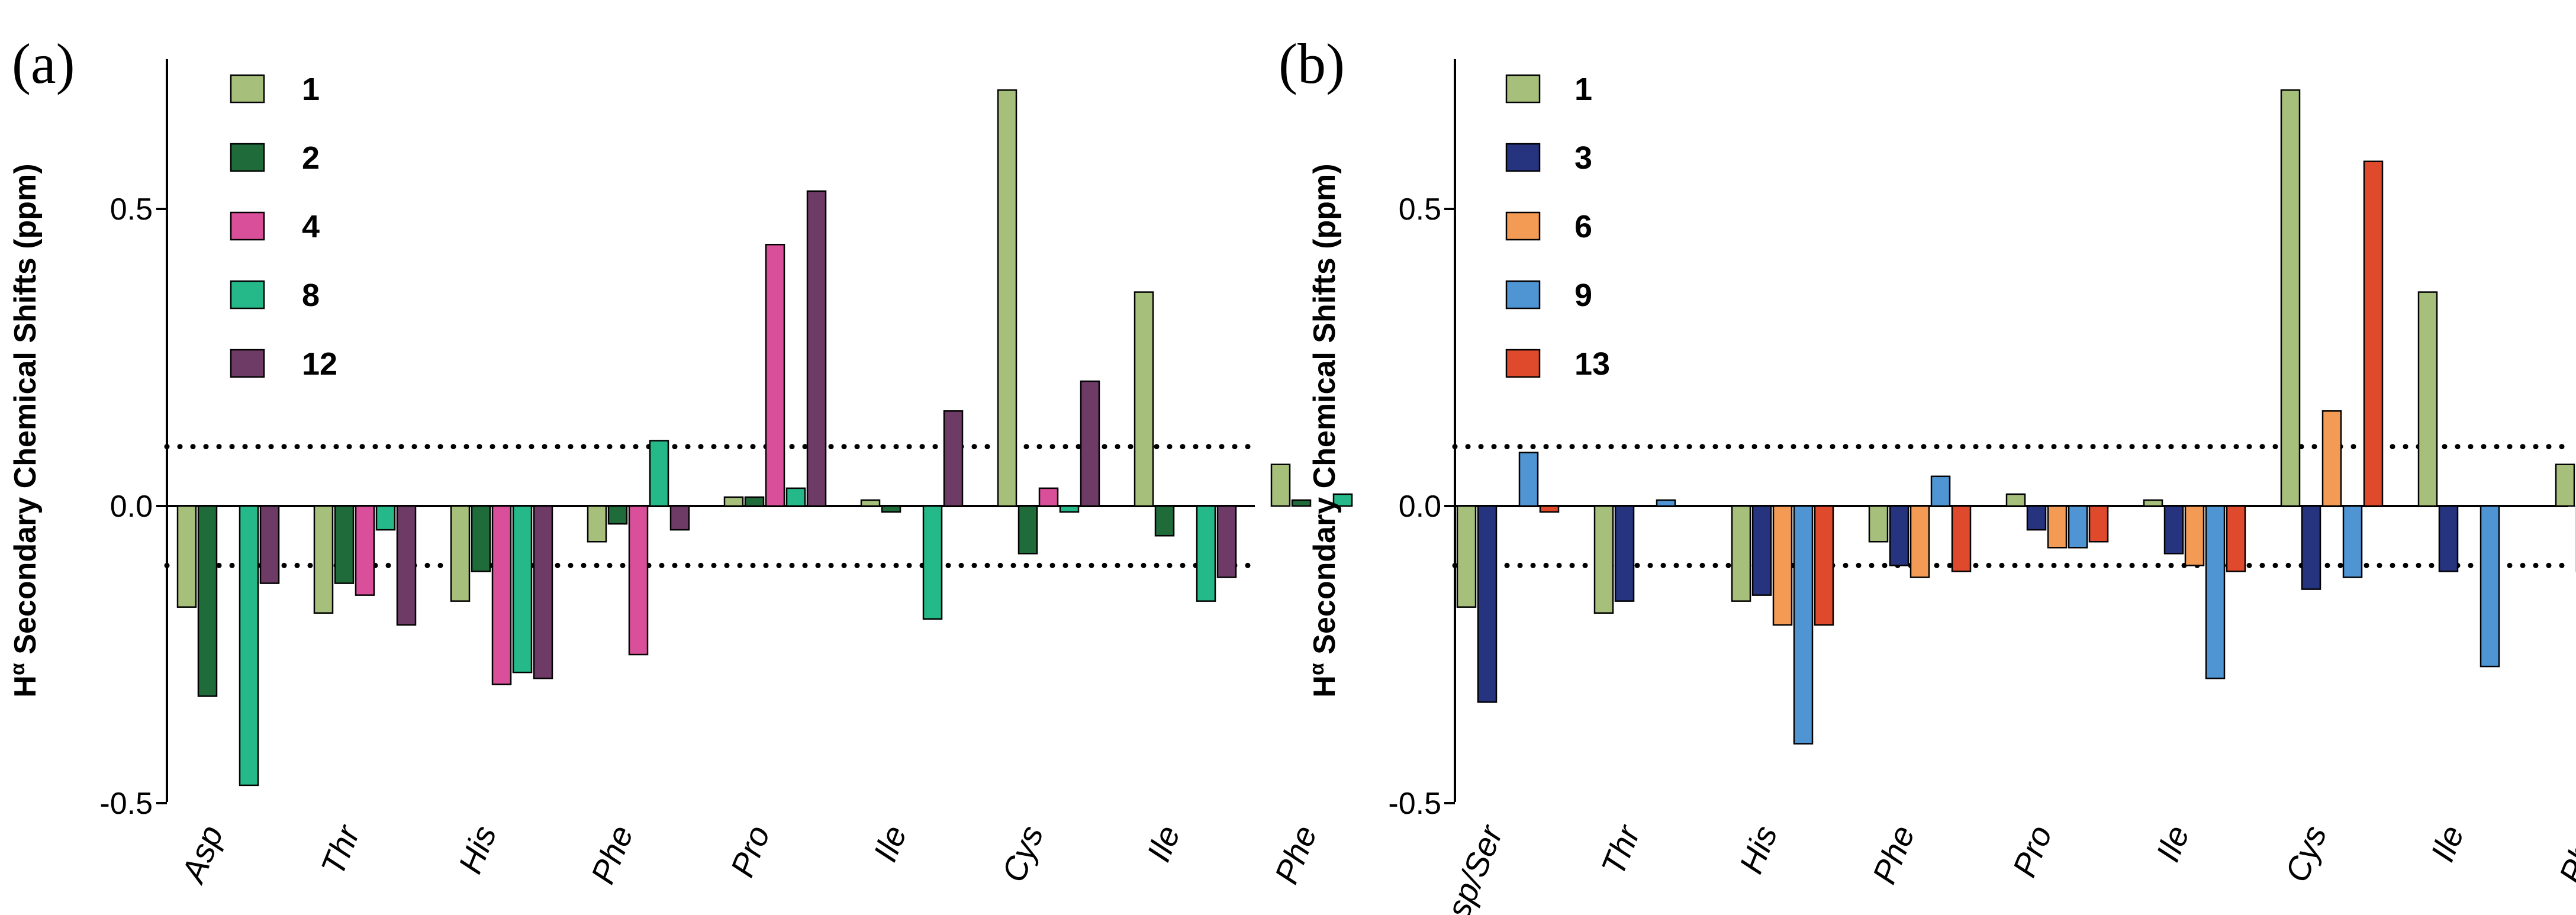 Image resolution: width=2576 pixels, height=915 pixels. What do you see at coordinates (2331, 458) in the screenshot?
I see `bar-series-6-cys` at bounding box center [2331, 458].